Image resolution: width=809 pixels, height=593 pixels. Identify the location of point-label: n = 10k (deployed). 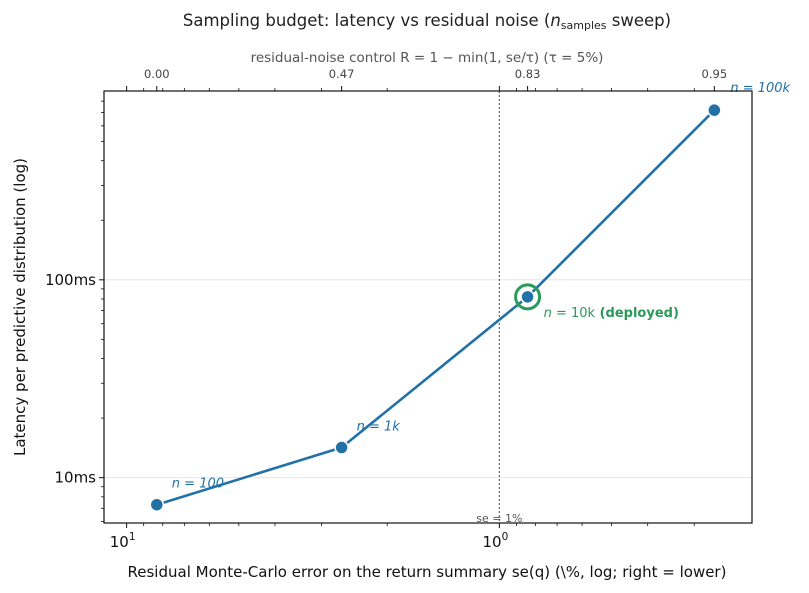
(611, 313).